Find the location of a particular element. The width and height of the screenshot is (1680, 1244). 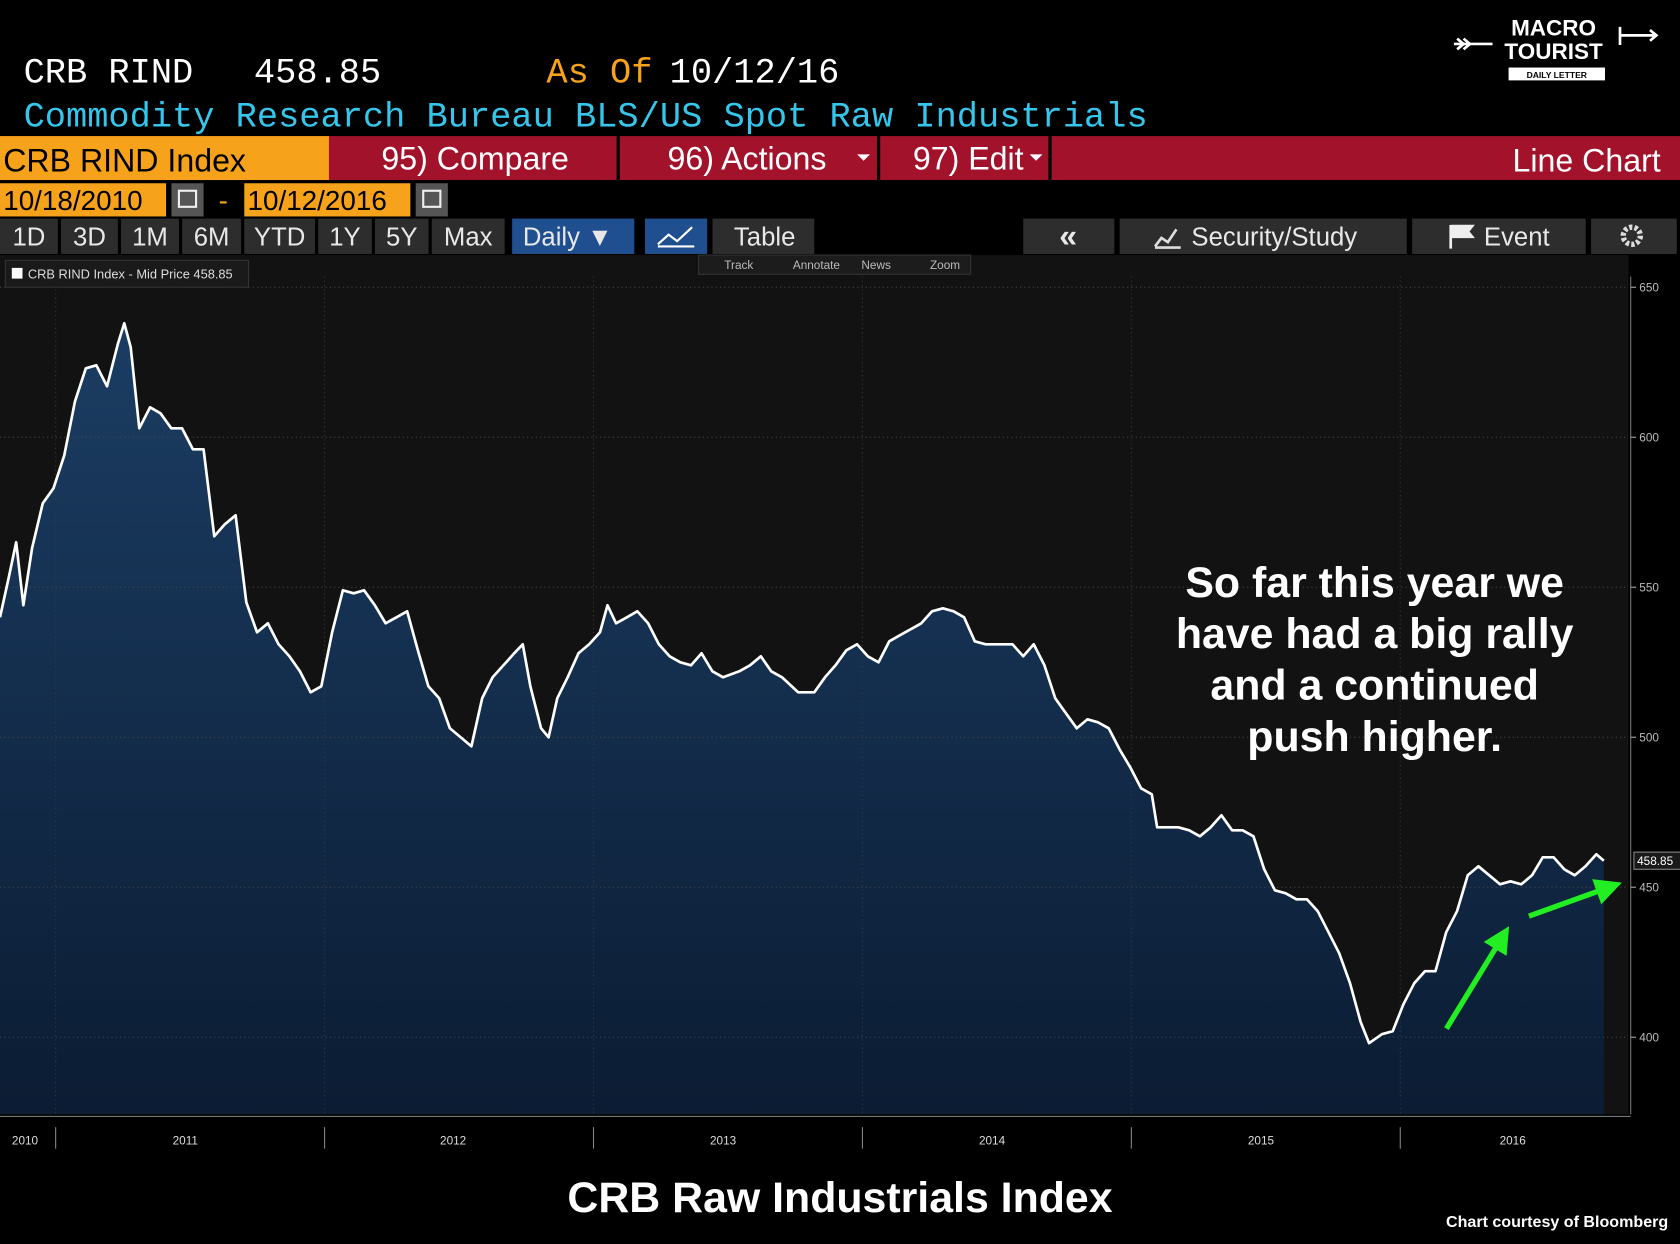

legend-swatch is located at coordinates (17, 273).